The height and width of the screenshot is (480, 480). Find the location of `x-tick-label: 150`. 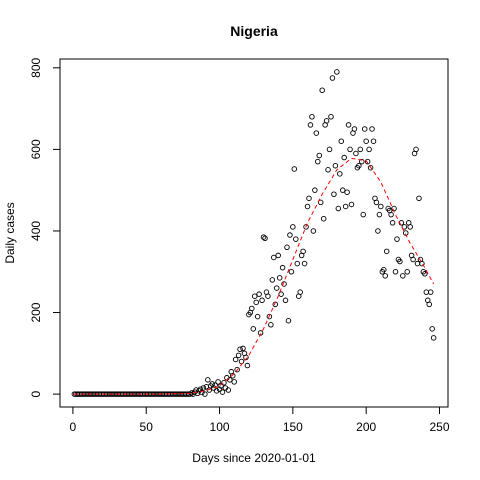

x-tick-label: 150 is located at coordinates (293, 427).